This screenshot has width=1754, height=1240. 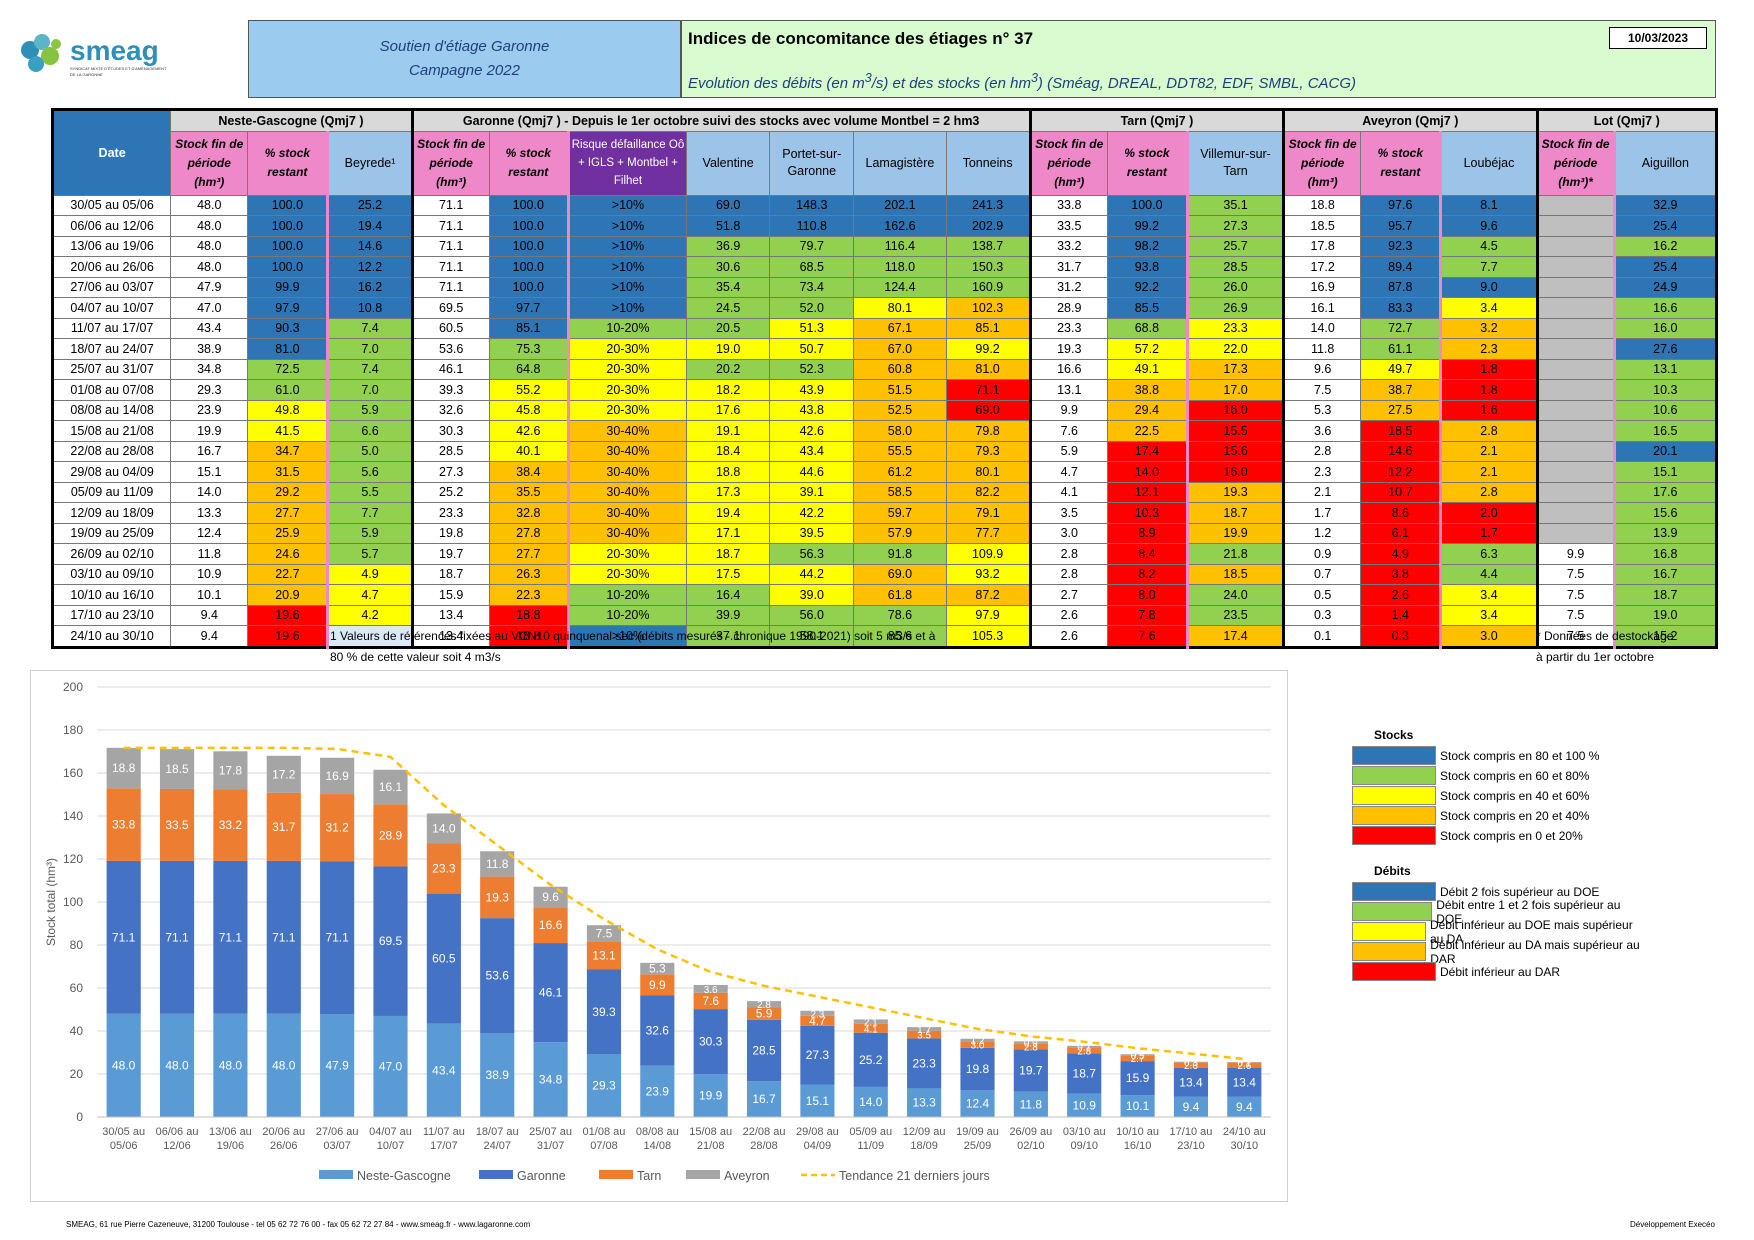 I want to click on cell-vil: 35.1, so click(x=1235, y=205).